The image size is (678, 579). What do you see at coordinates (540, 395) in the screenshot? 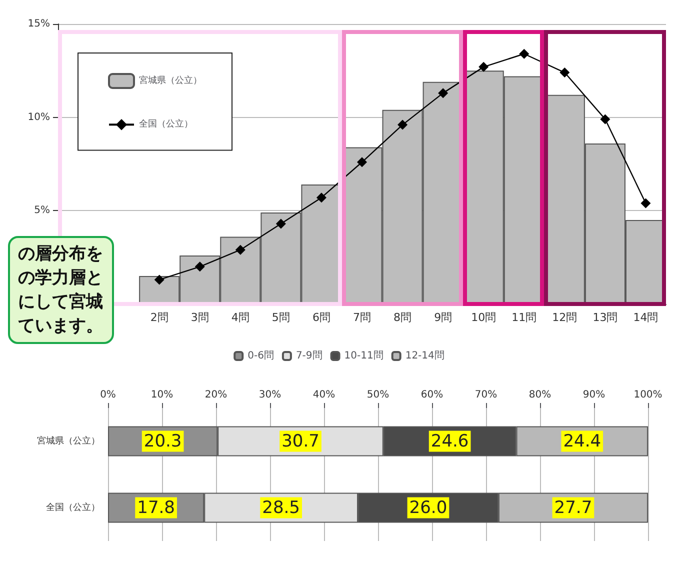
I see `x-tick-label: 80%` at bounding box center [540, 395].